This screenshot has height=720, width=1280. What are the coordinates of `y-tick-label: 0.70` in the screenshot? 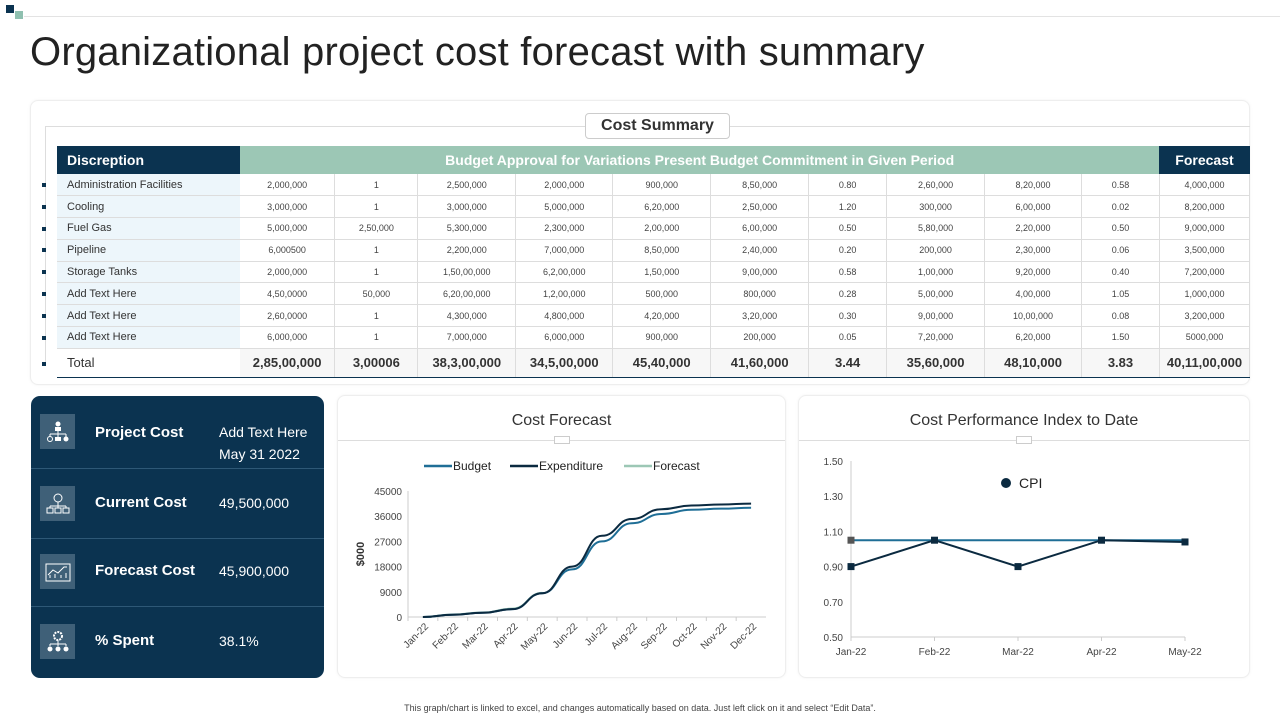 It's located at (834, 603).